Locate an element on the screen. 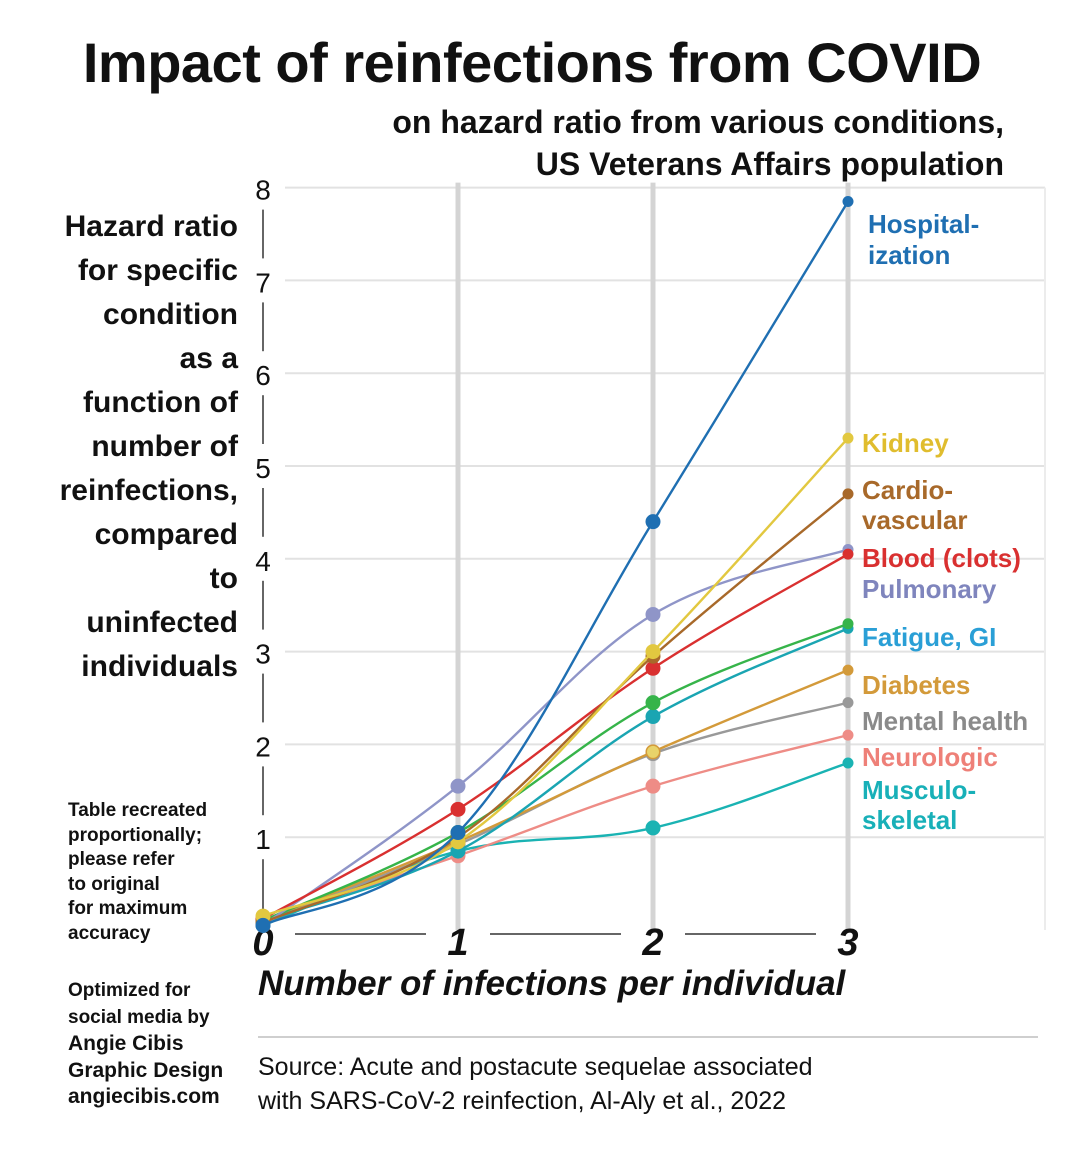 This screenshot has height=1165, width=1080. series-label: Mental health is located at coordinates (945, 721).